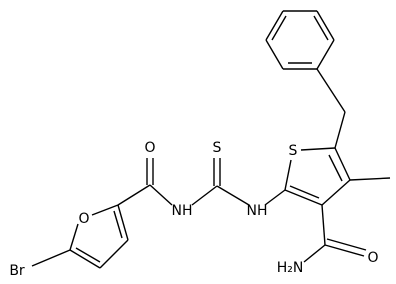 The width and height of the screenshot is (396, 284). What do you see at coordinates (17, 271) in the screenshot?
I see `atom-label: Br` at bounding box center [17, 271].